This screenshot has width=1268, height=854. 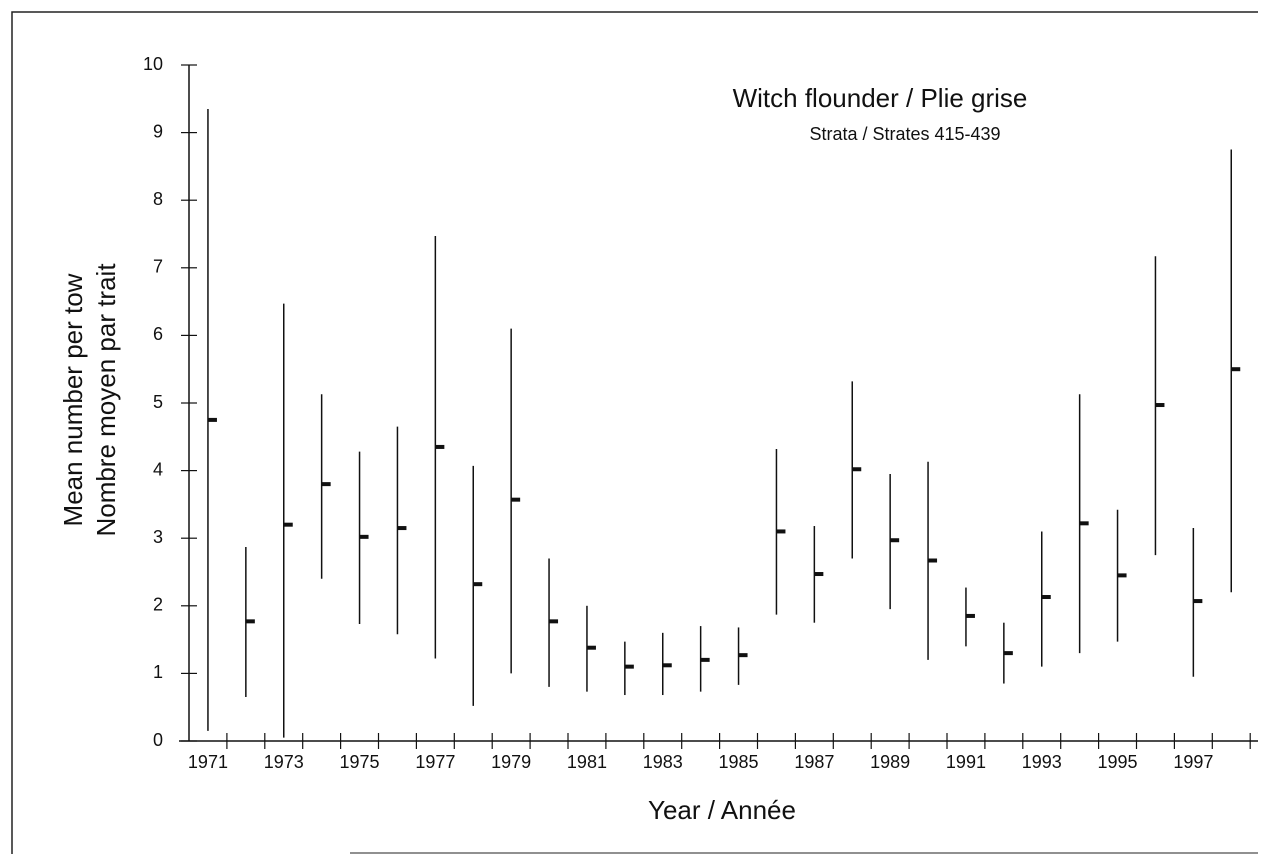 I want to click on x-tick-label: 1987, so click(x=814, y=762).